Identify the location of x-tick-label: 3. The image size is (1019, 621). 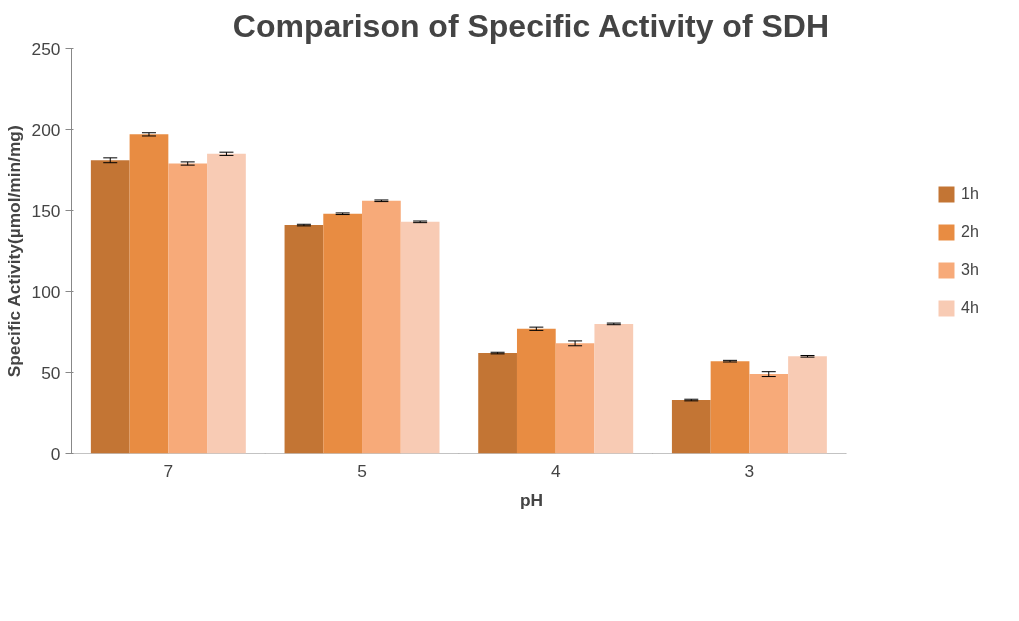
(749, 470).